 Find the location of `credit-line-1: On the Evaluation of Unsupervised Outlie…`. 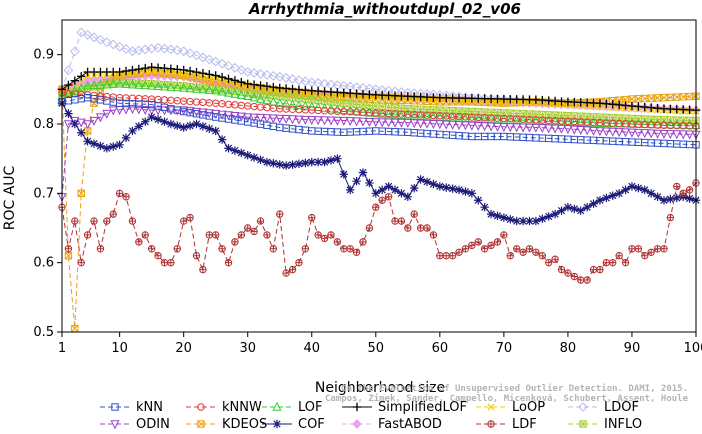

credit-line-1: On the Evaluation of Unsupervised Outlie… is located at coordinates (514, 388).